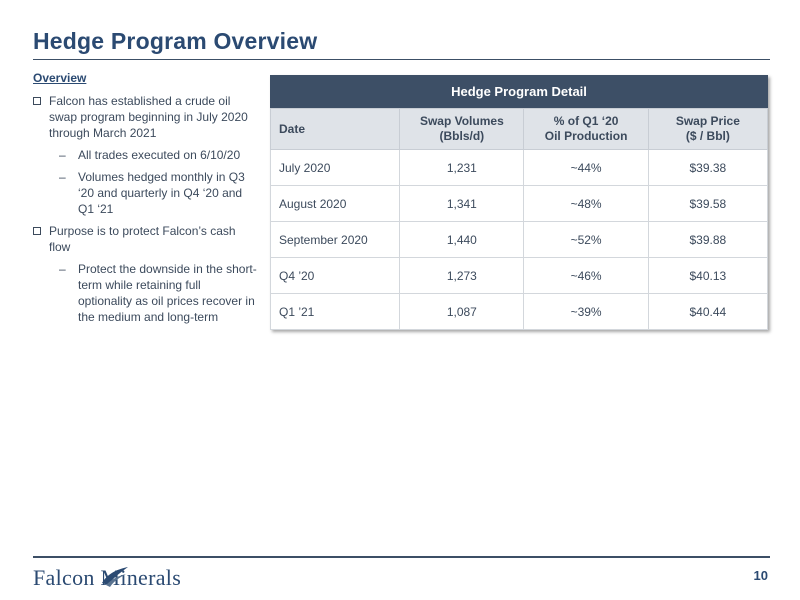 Image resolution: width=800 pixels, height=600 pixels. Describe the element at coordinates (707, 136) in the screenshot. I see `header-label: ($ / Bbl)` at that location.